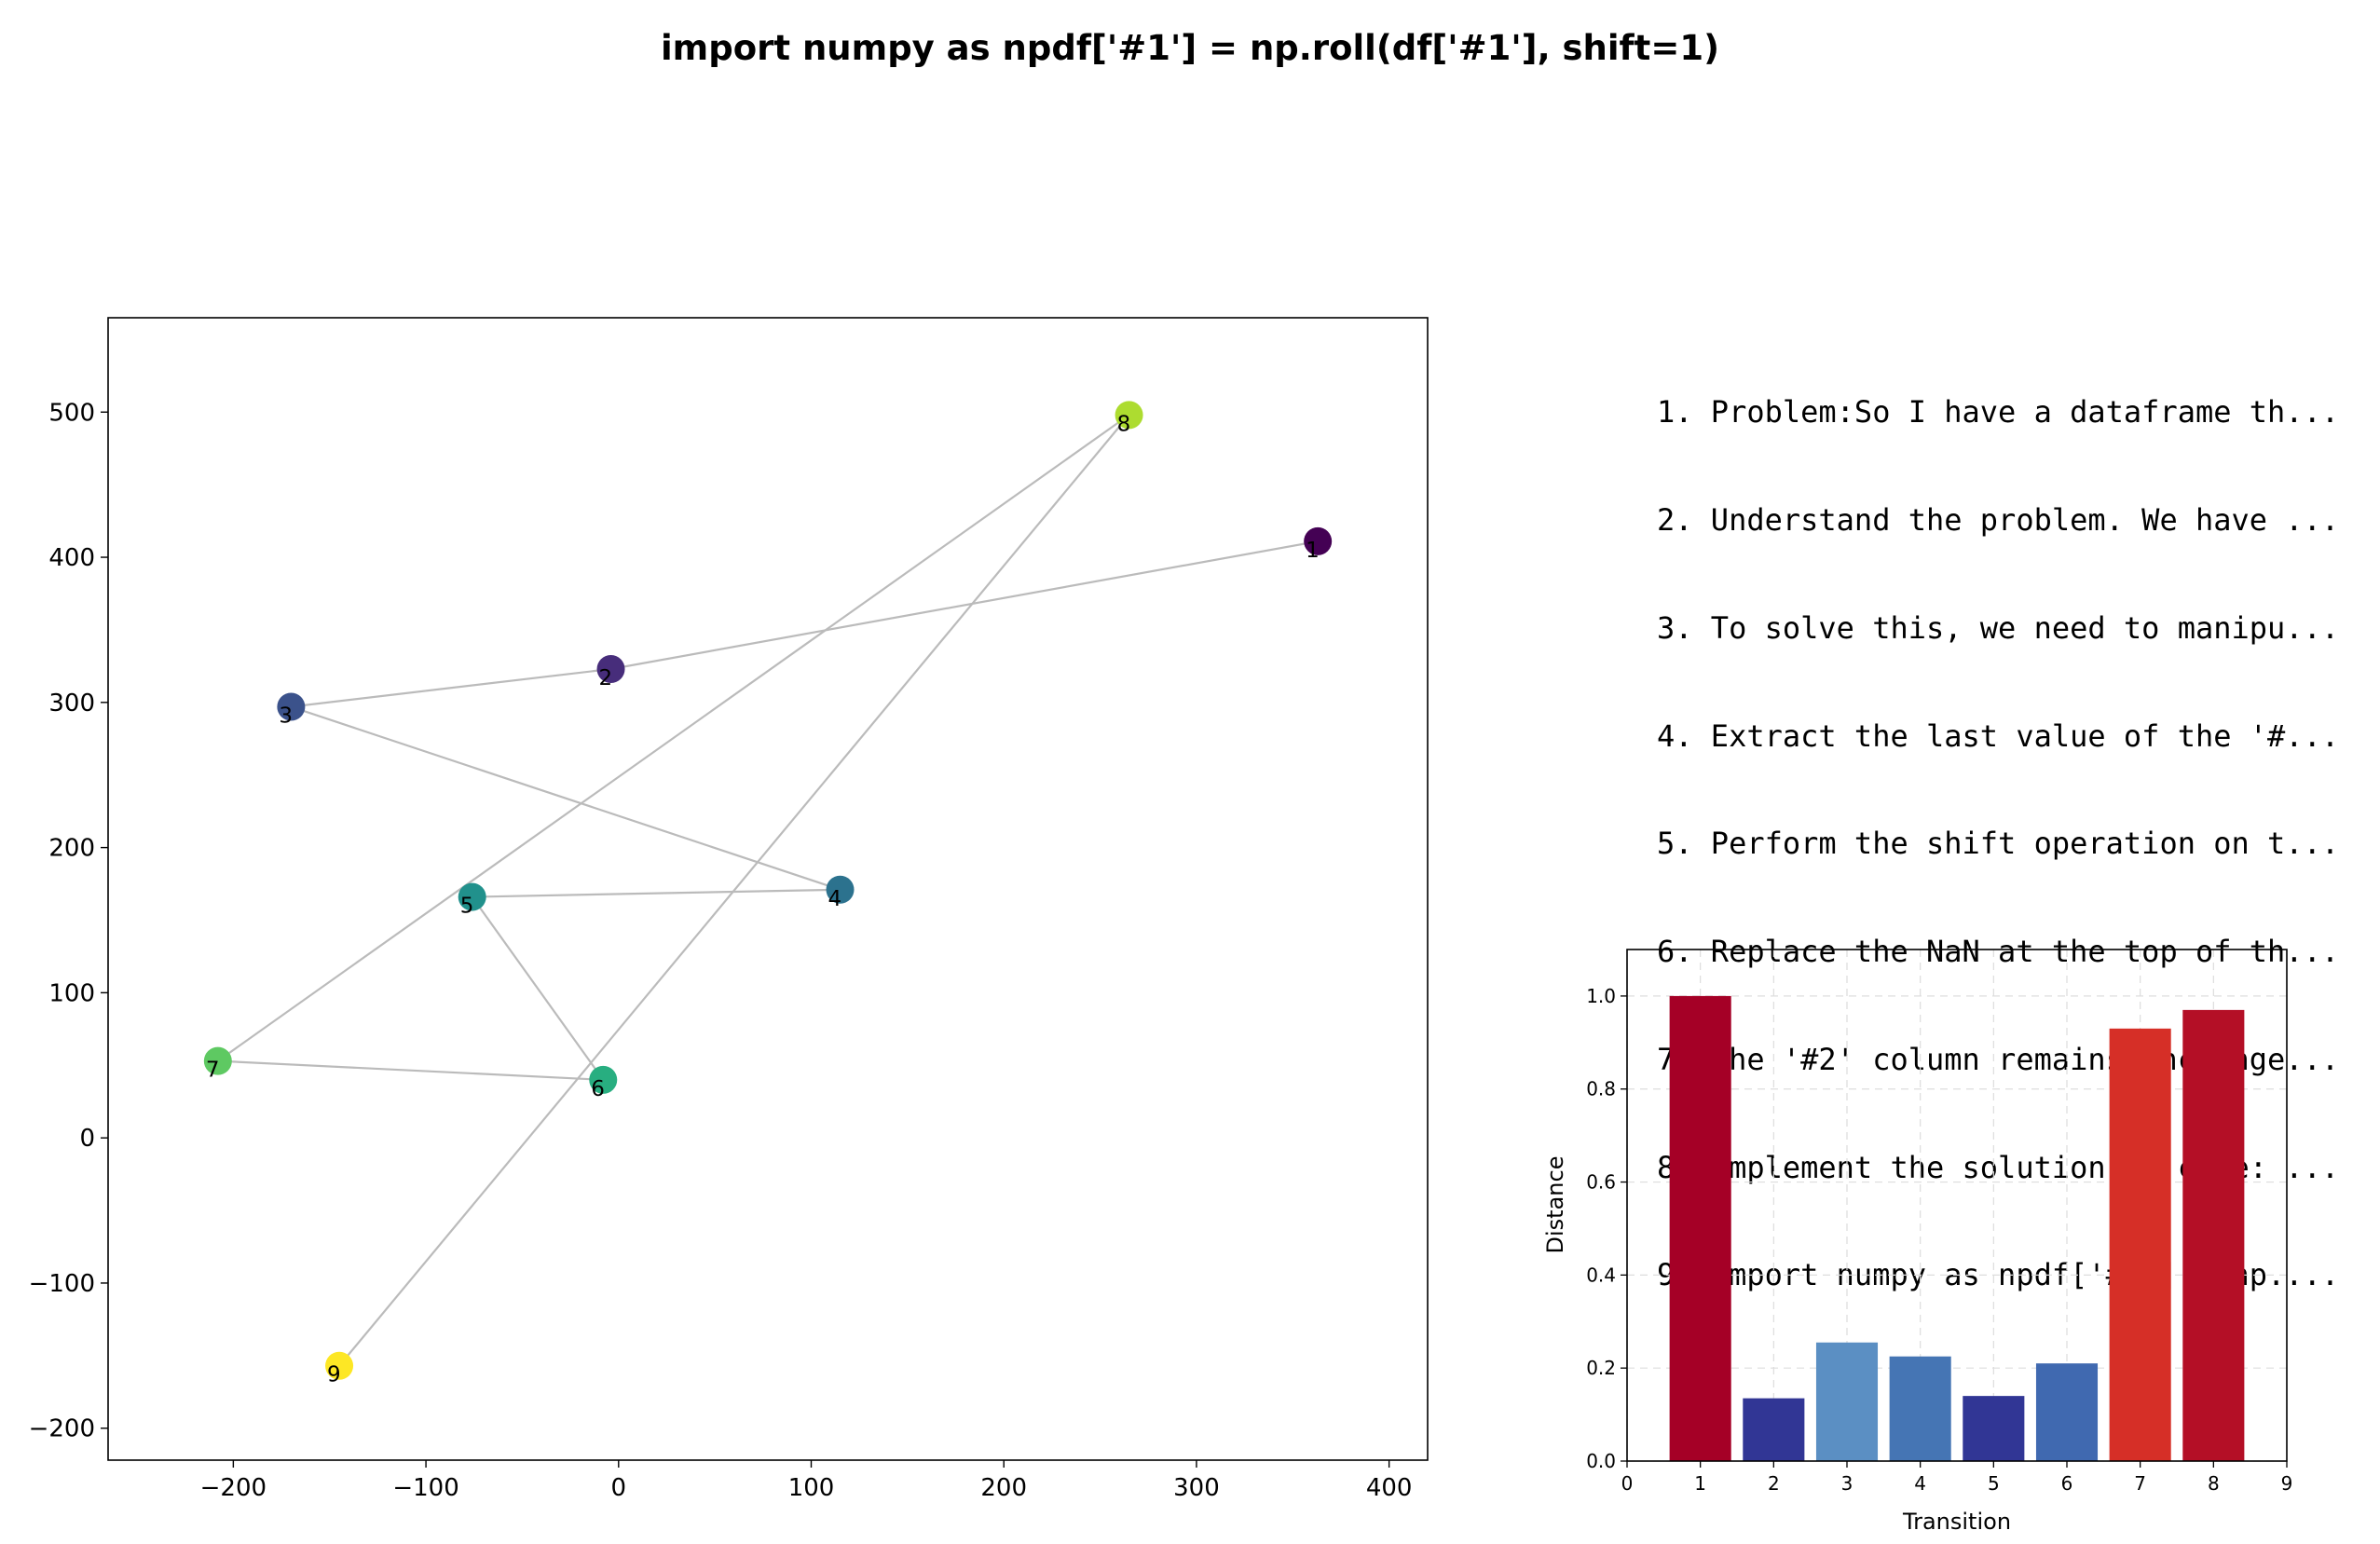  Describe the element at coordinates (334, 1375) in the screenshot. I see `point-label-9: 9` at that location.